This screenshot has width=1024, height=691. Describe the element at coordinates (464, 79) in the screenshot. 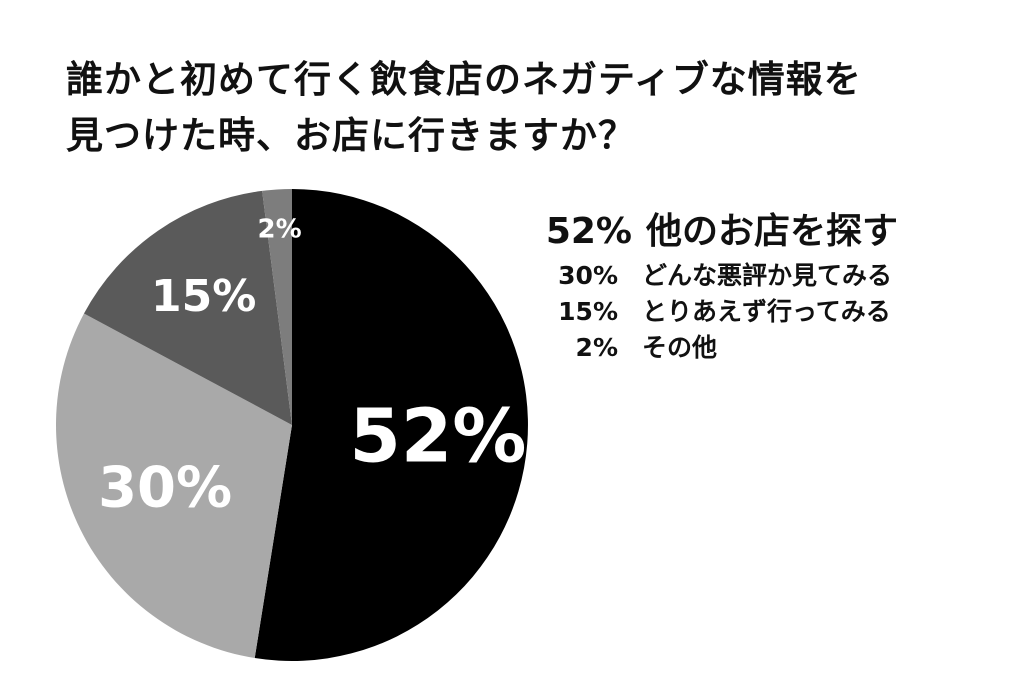

I see `chart-title-line-1: 誰かと初めて行く飲食店のネガティブな情報を` at that location.